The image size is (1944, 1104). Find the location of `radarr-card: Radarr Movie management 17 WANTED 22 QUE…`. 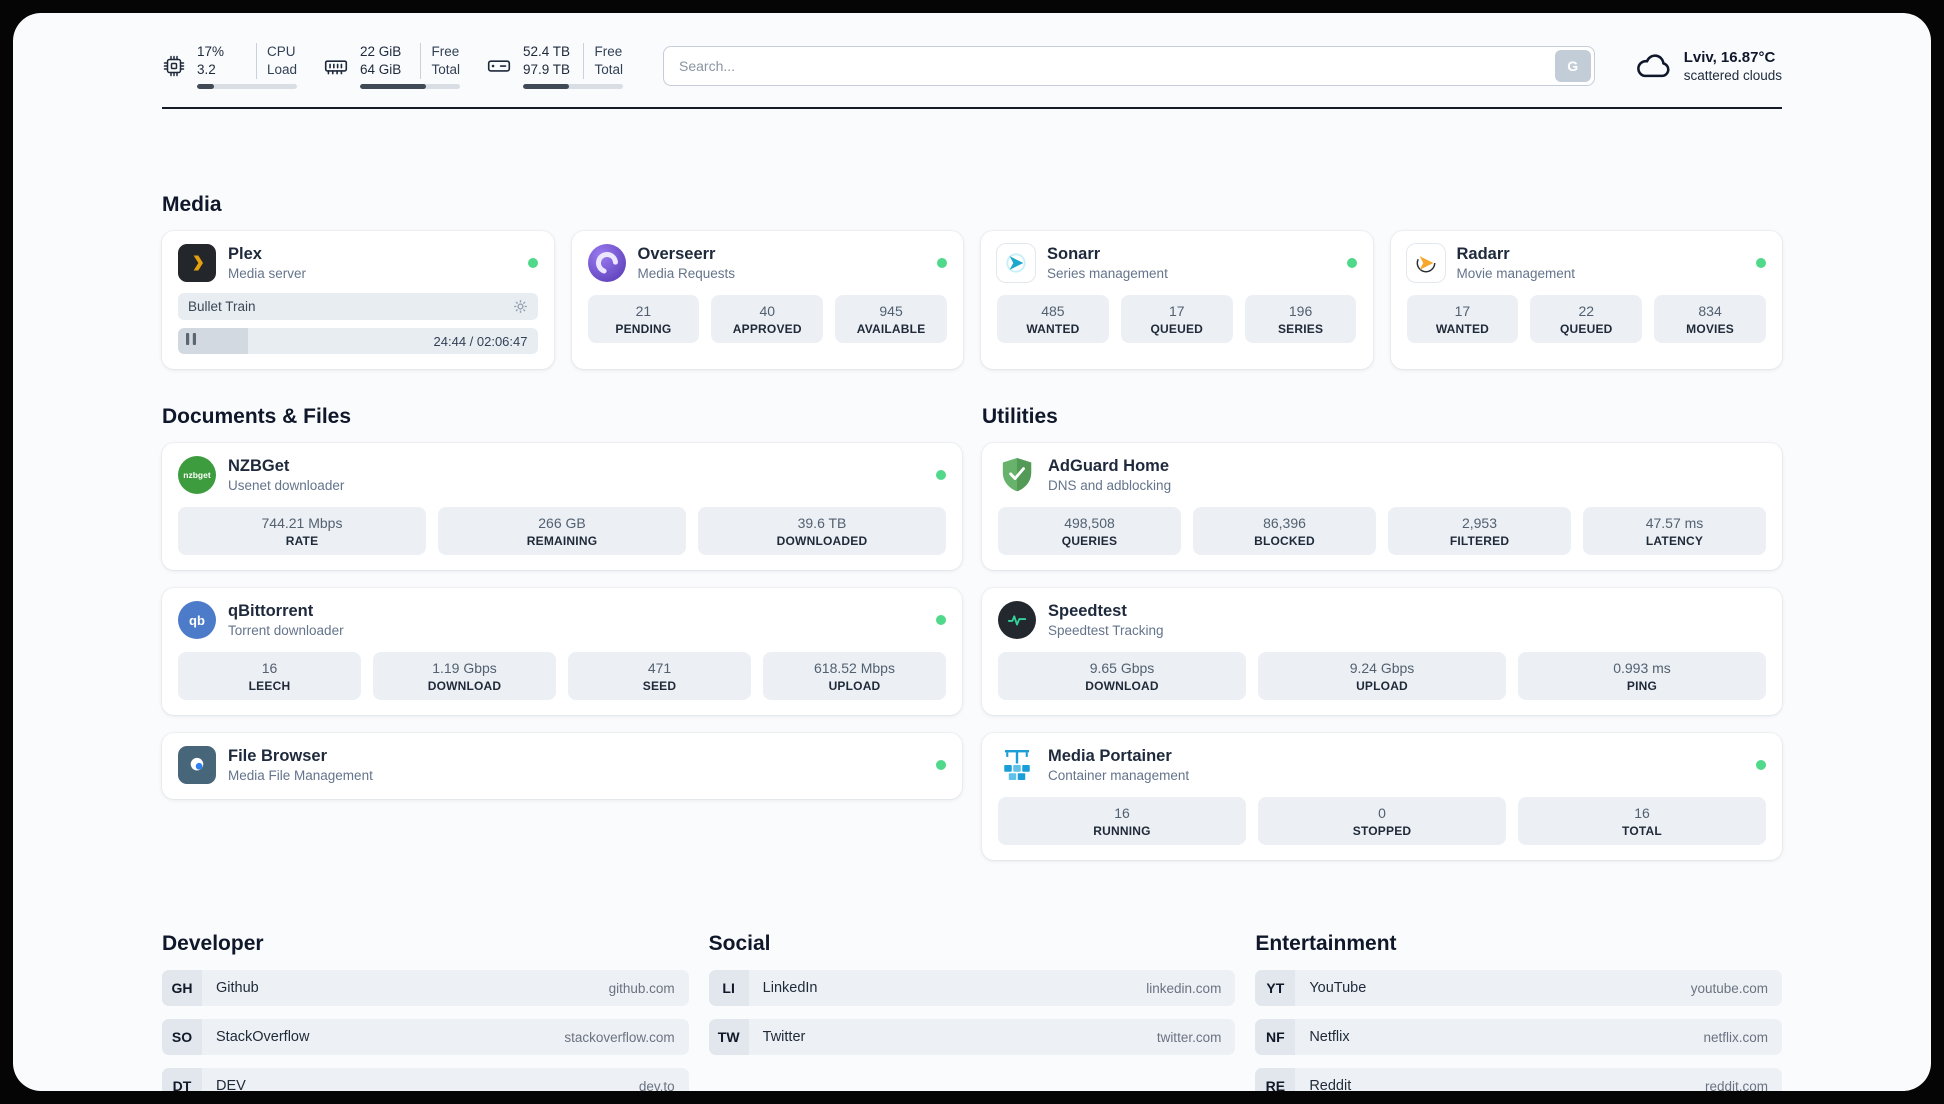

radarr-card: Radarr Movie management 17 WANTED 22 QUE… is located at coordinates (1586, 300).